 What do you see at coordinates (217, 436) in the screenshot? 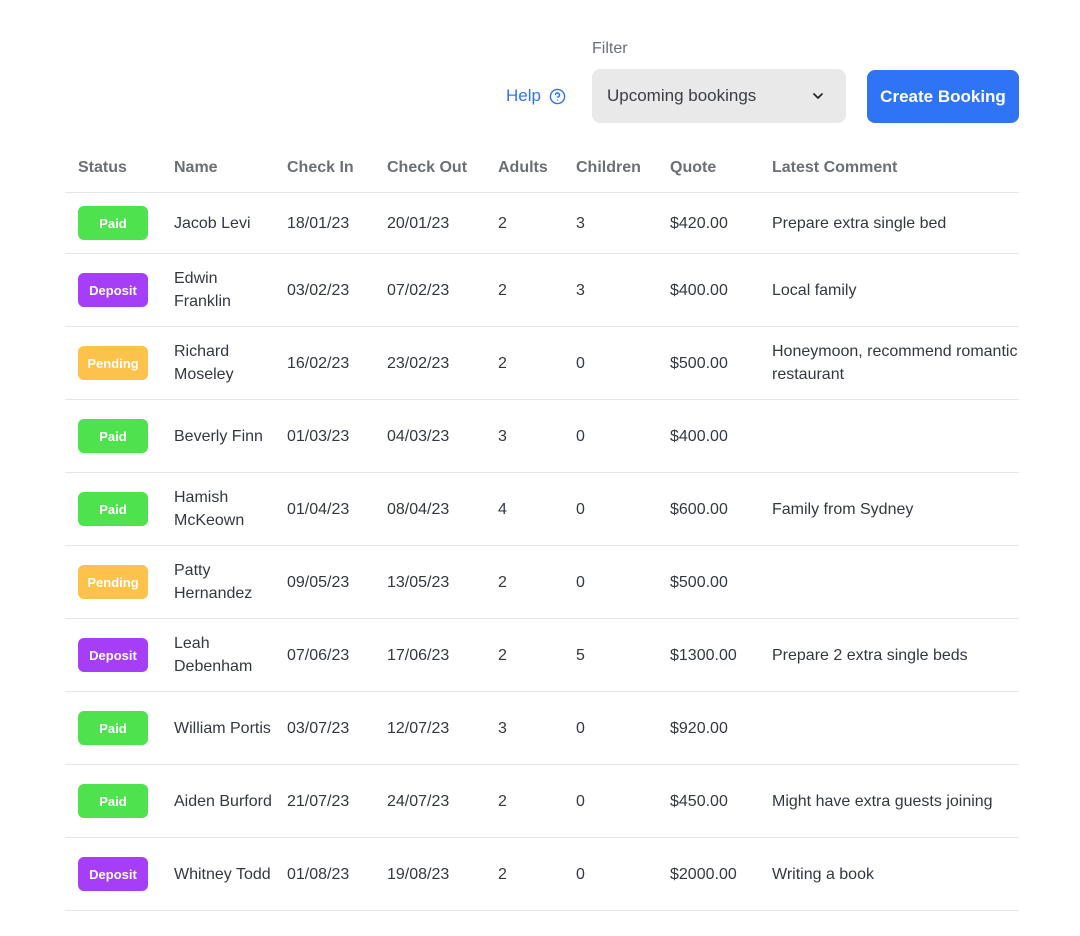
I see `guest-name-cell: Beverly Finn` at bounding box center [217, 436].